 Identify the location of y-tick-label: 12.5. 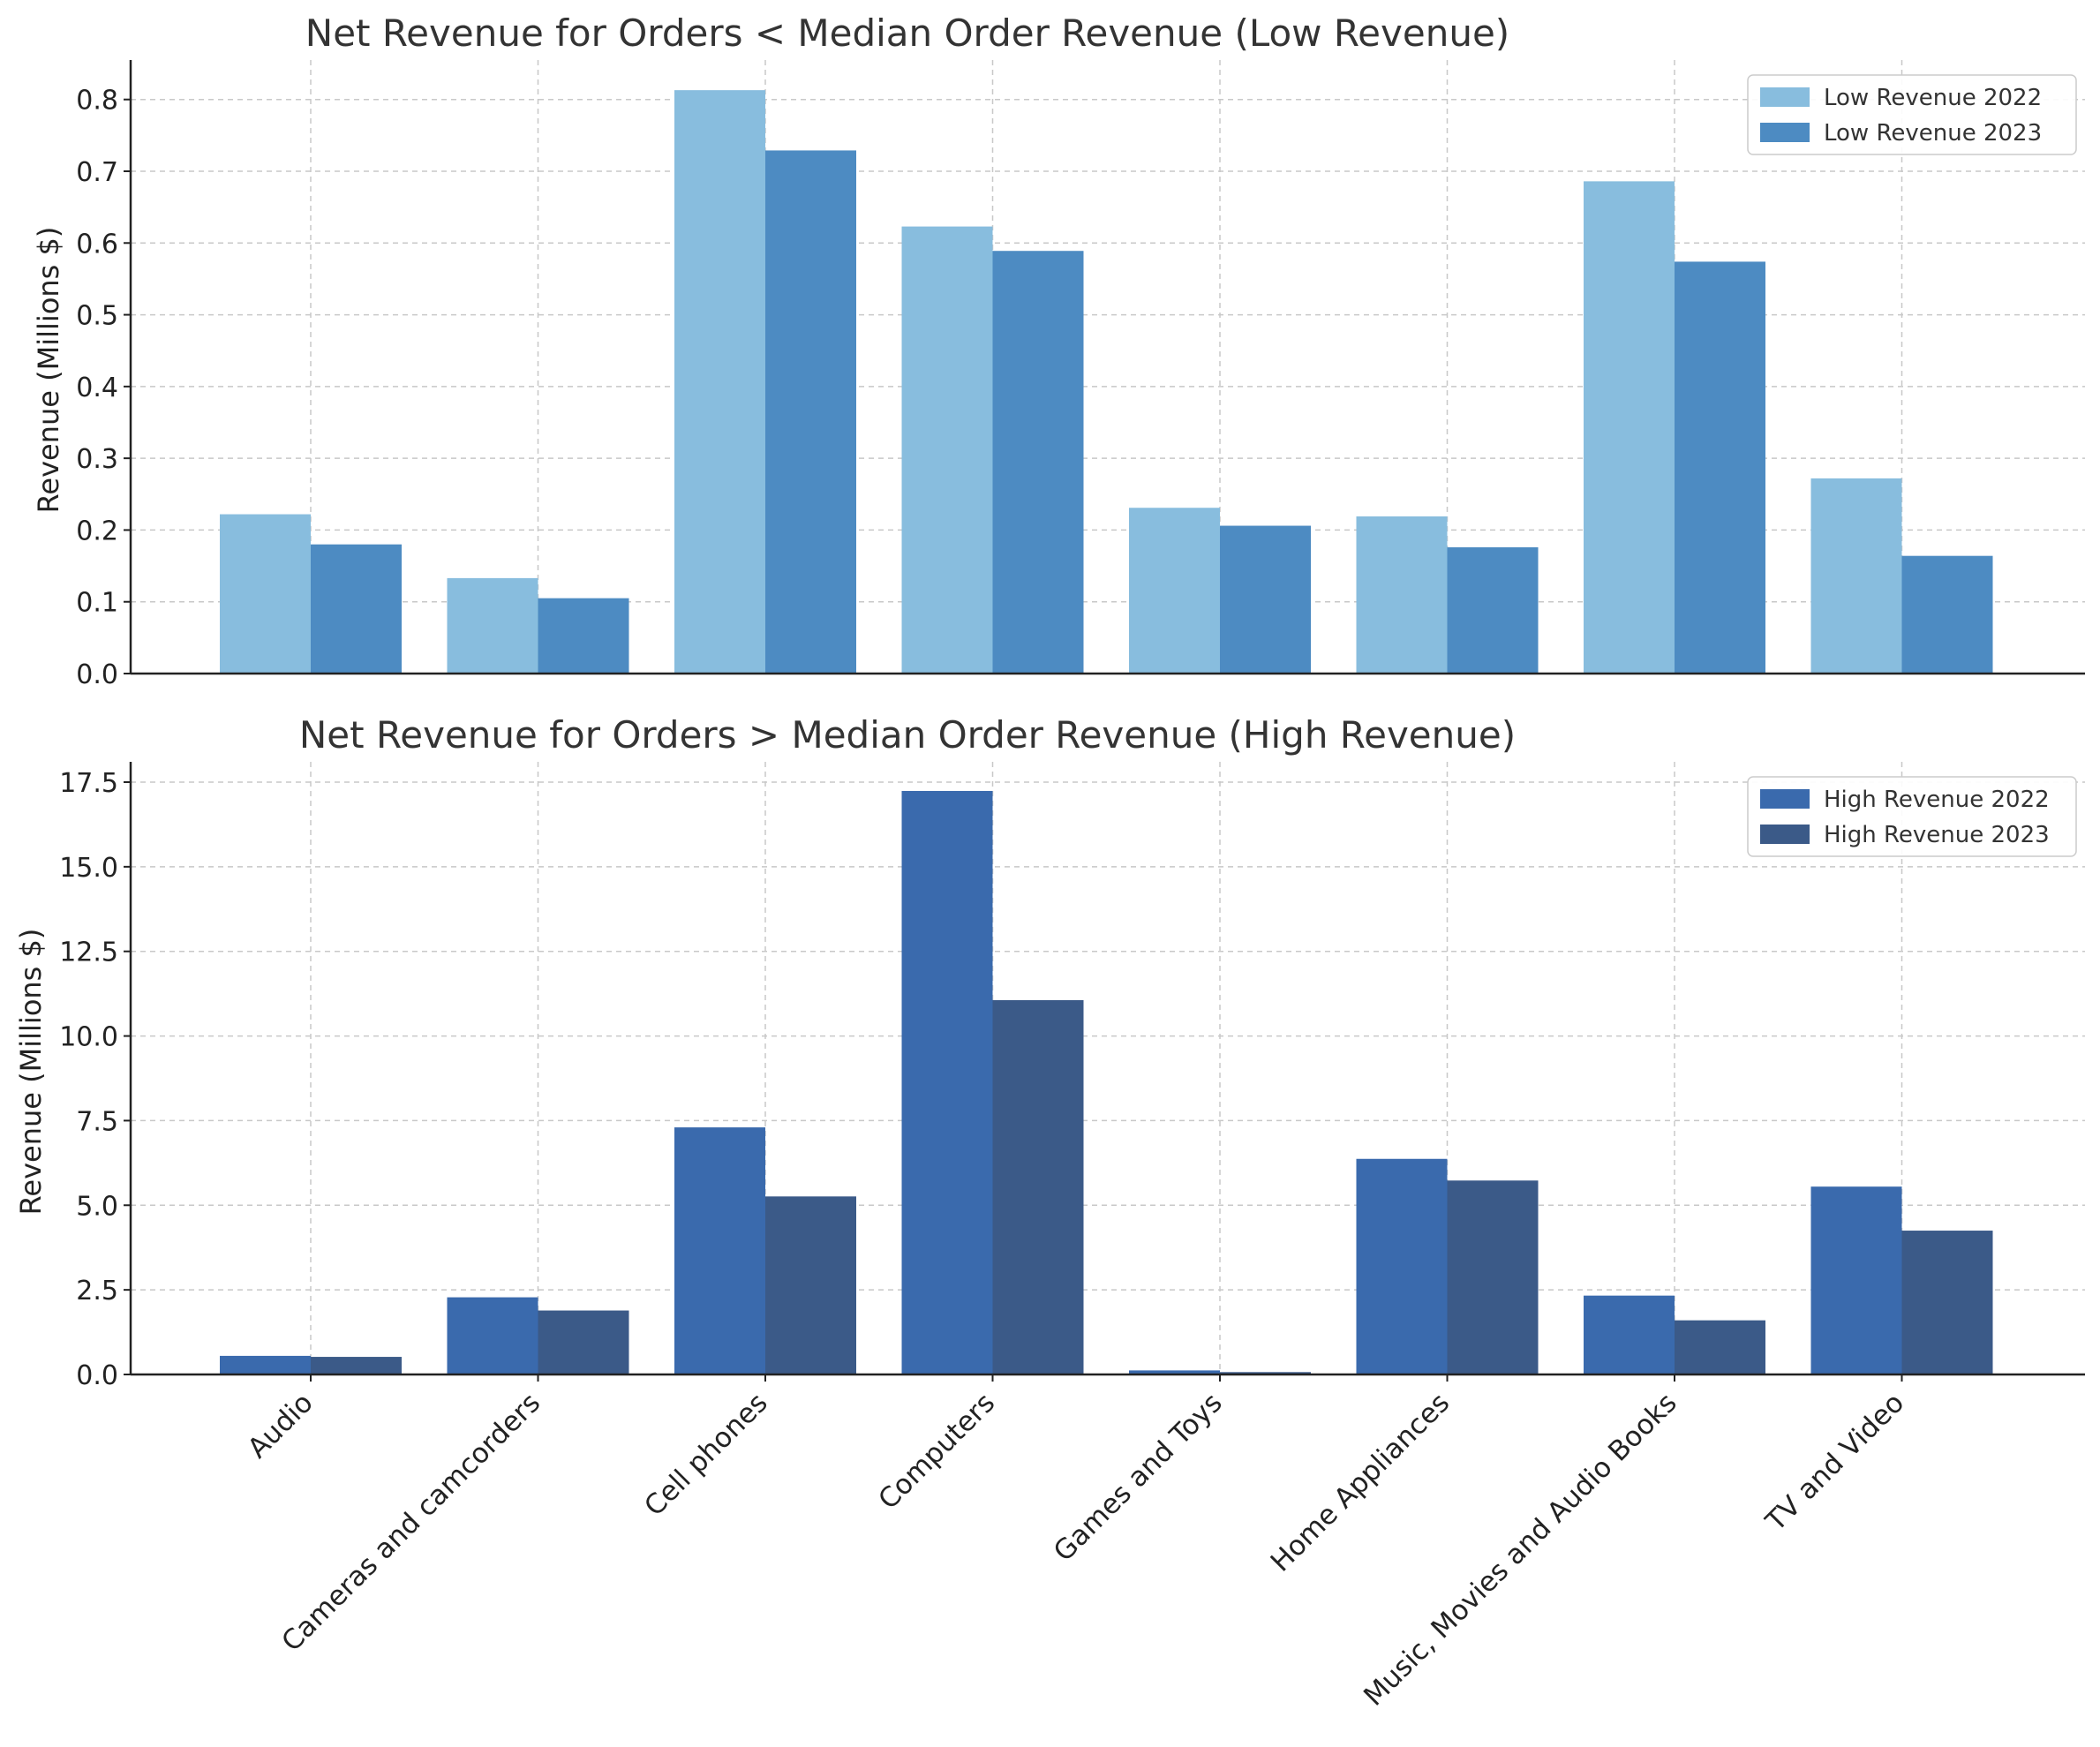
(88, 953).